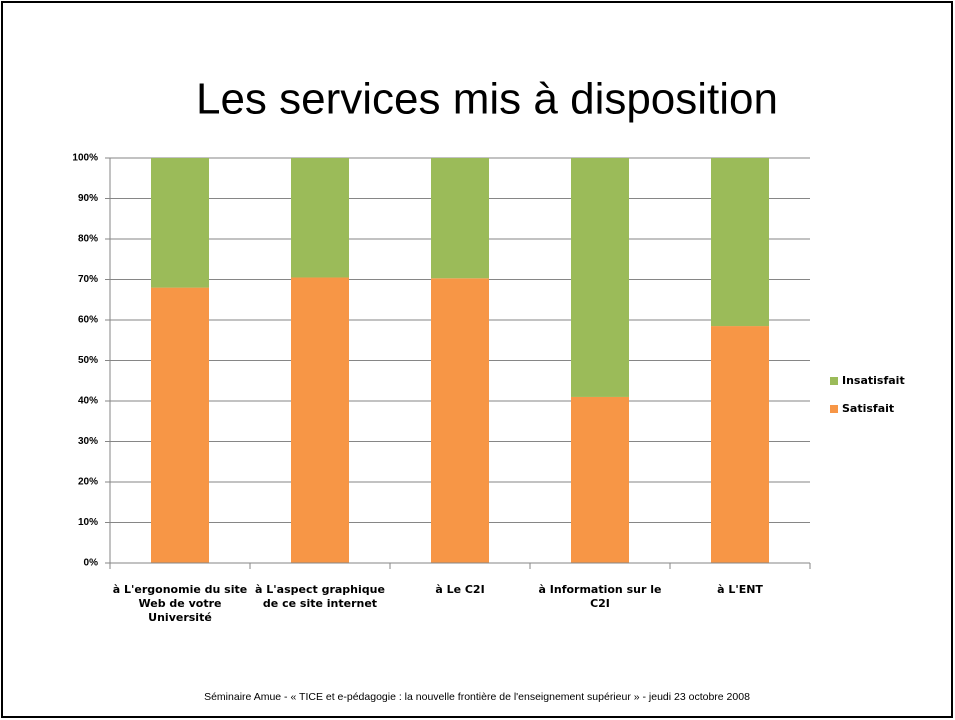 Image resolution: width=955 pixels, height=720 pixels. I want to click on x-tick-label: à L'aspect graphique de ce site internet, so click(320, 596).